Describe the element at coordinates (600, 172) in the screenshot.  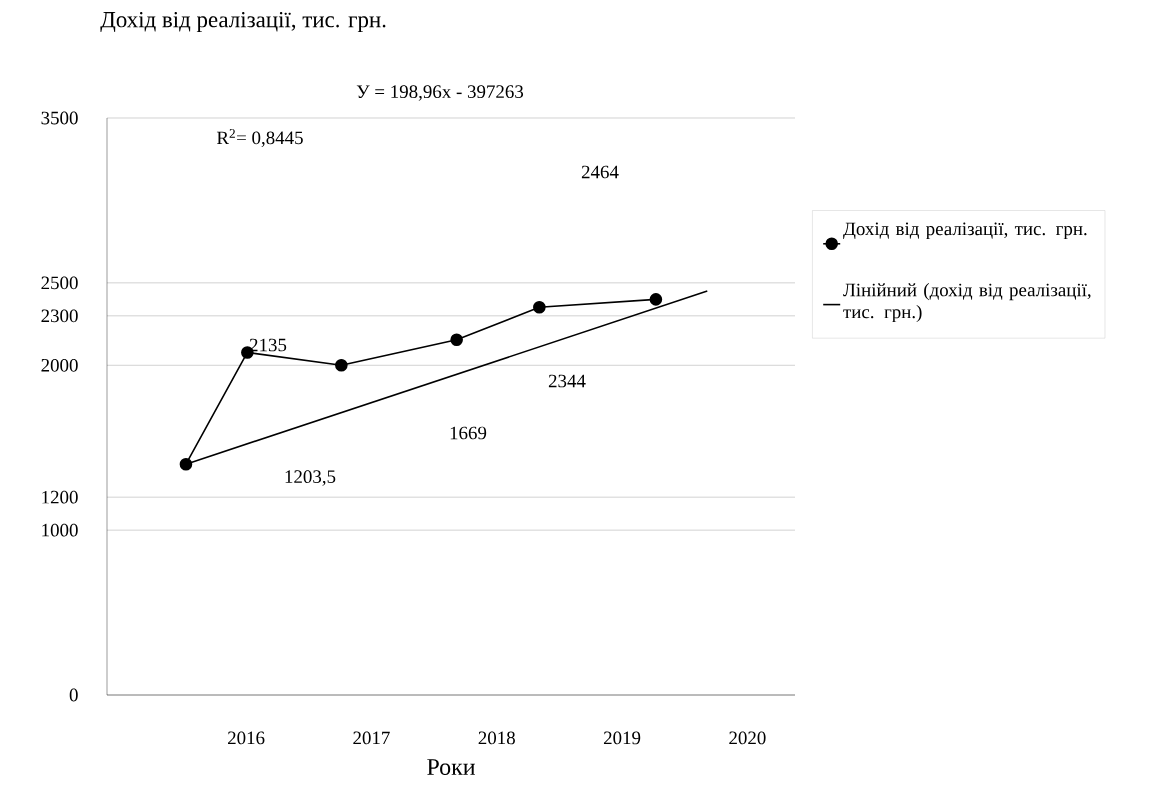
I see `annotation: 2464` at that location.